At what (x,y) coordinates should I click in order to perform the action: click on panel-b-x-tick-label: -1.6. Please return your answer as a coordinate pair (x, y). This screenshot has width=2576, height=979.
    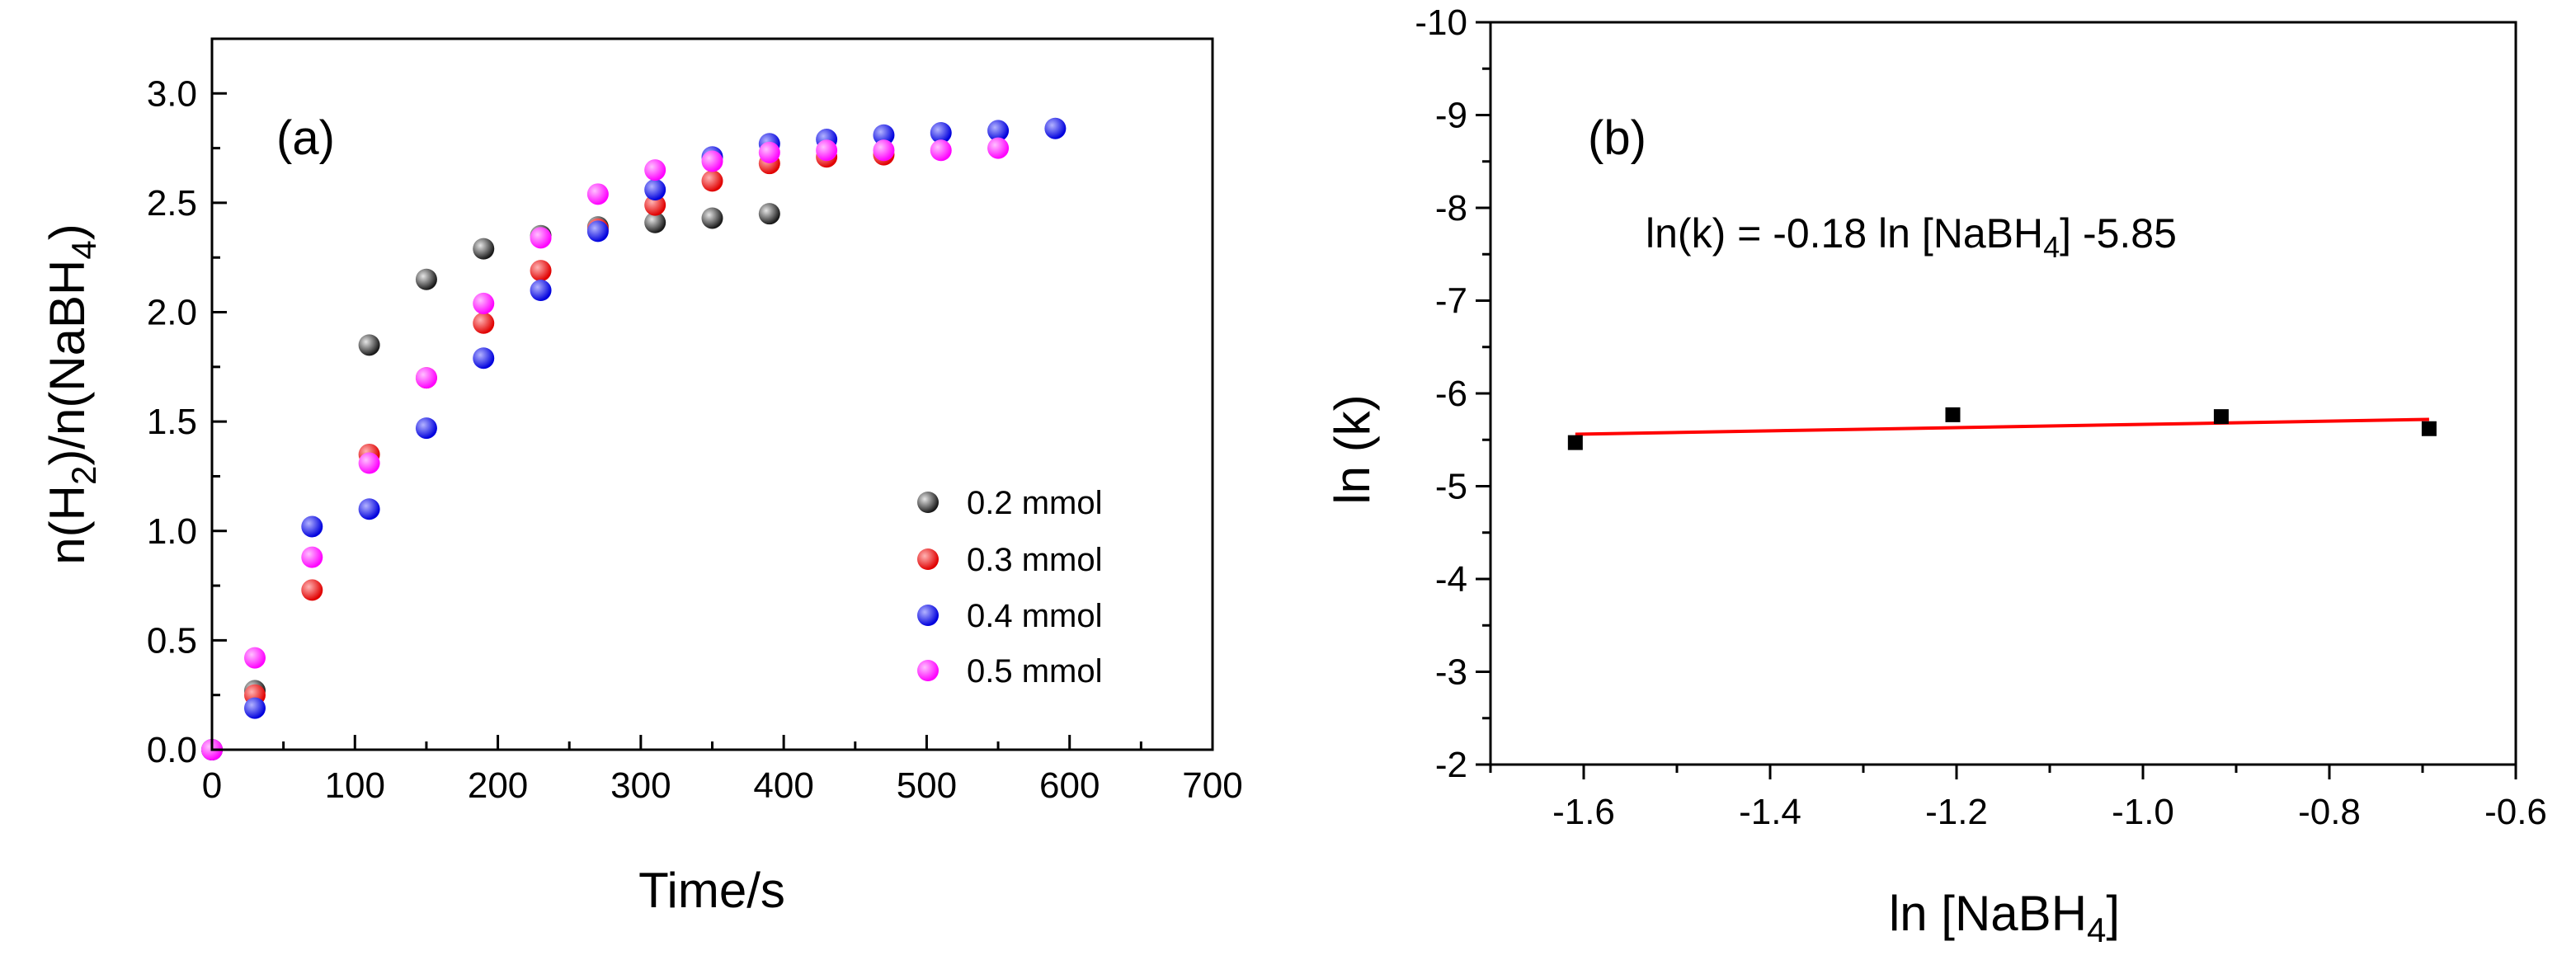
    Looking at the image, I should click on (1583, 812).